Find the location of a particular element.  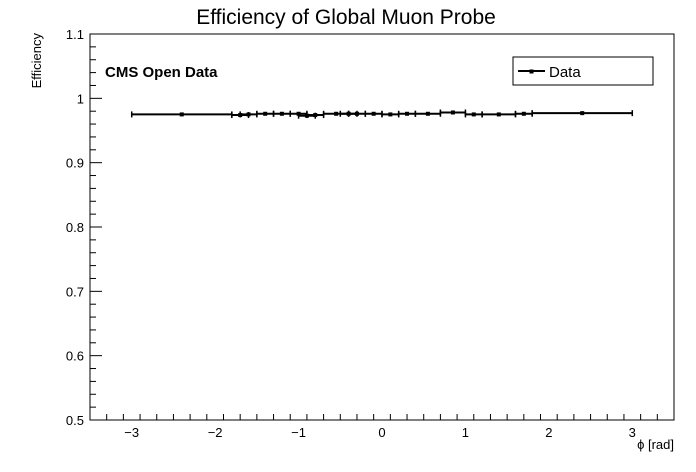

y-axis: 0.5 0.6 0.7 0.8 0.9 1 1.1 is located at coordinates (84, 227).